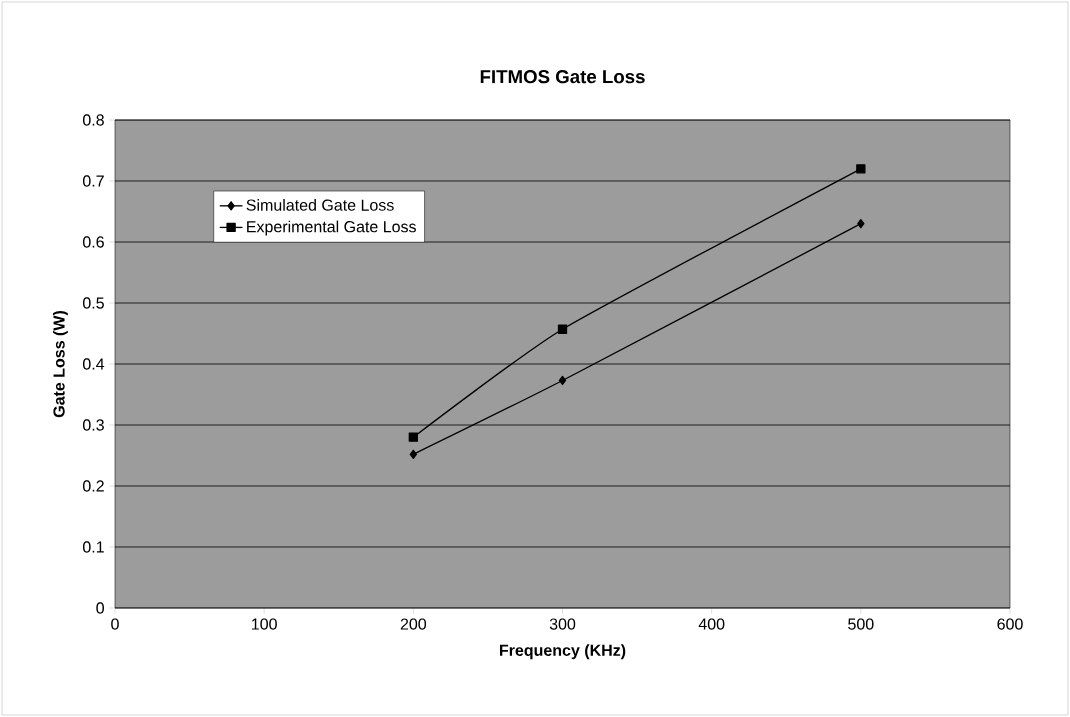  I want to click on y-tick-label: 0.5, so click(93, 303).